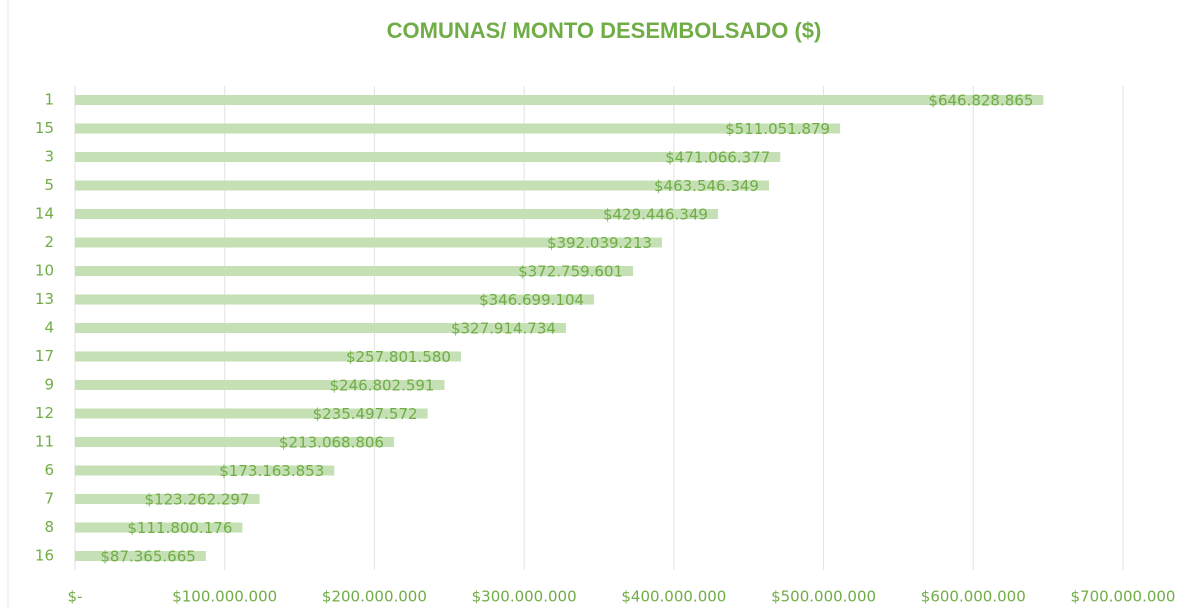  I want to click on y-tick-label: 16, so click(44, 556).